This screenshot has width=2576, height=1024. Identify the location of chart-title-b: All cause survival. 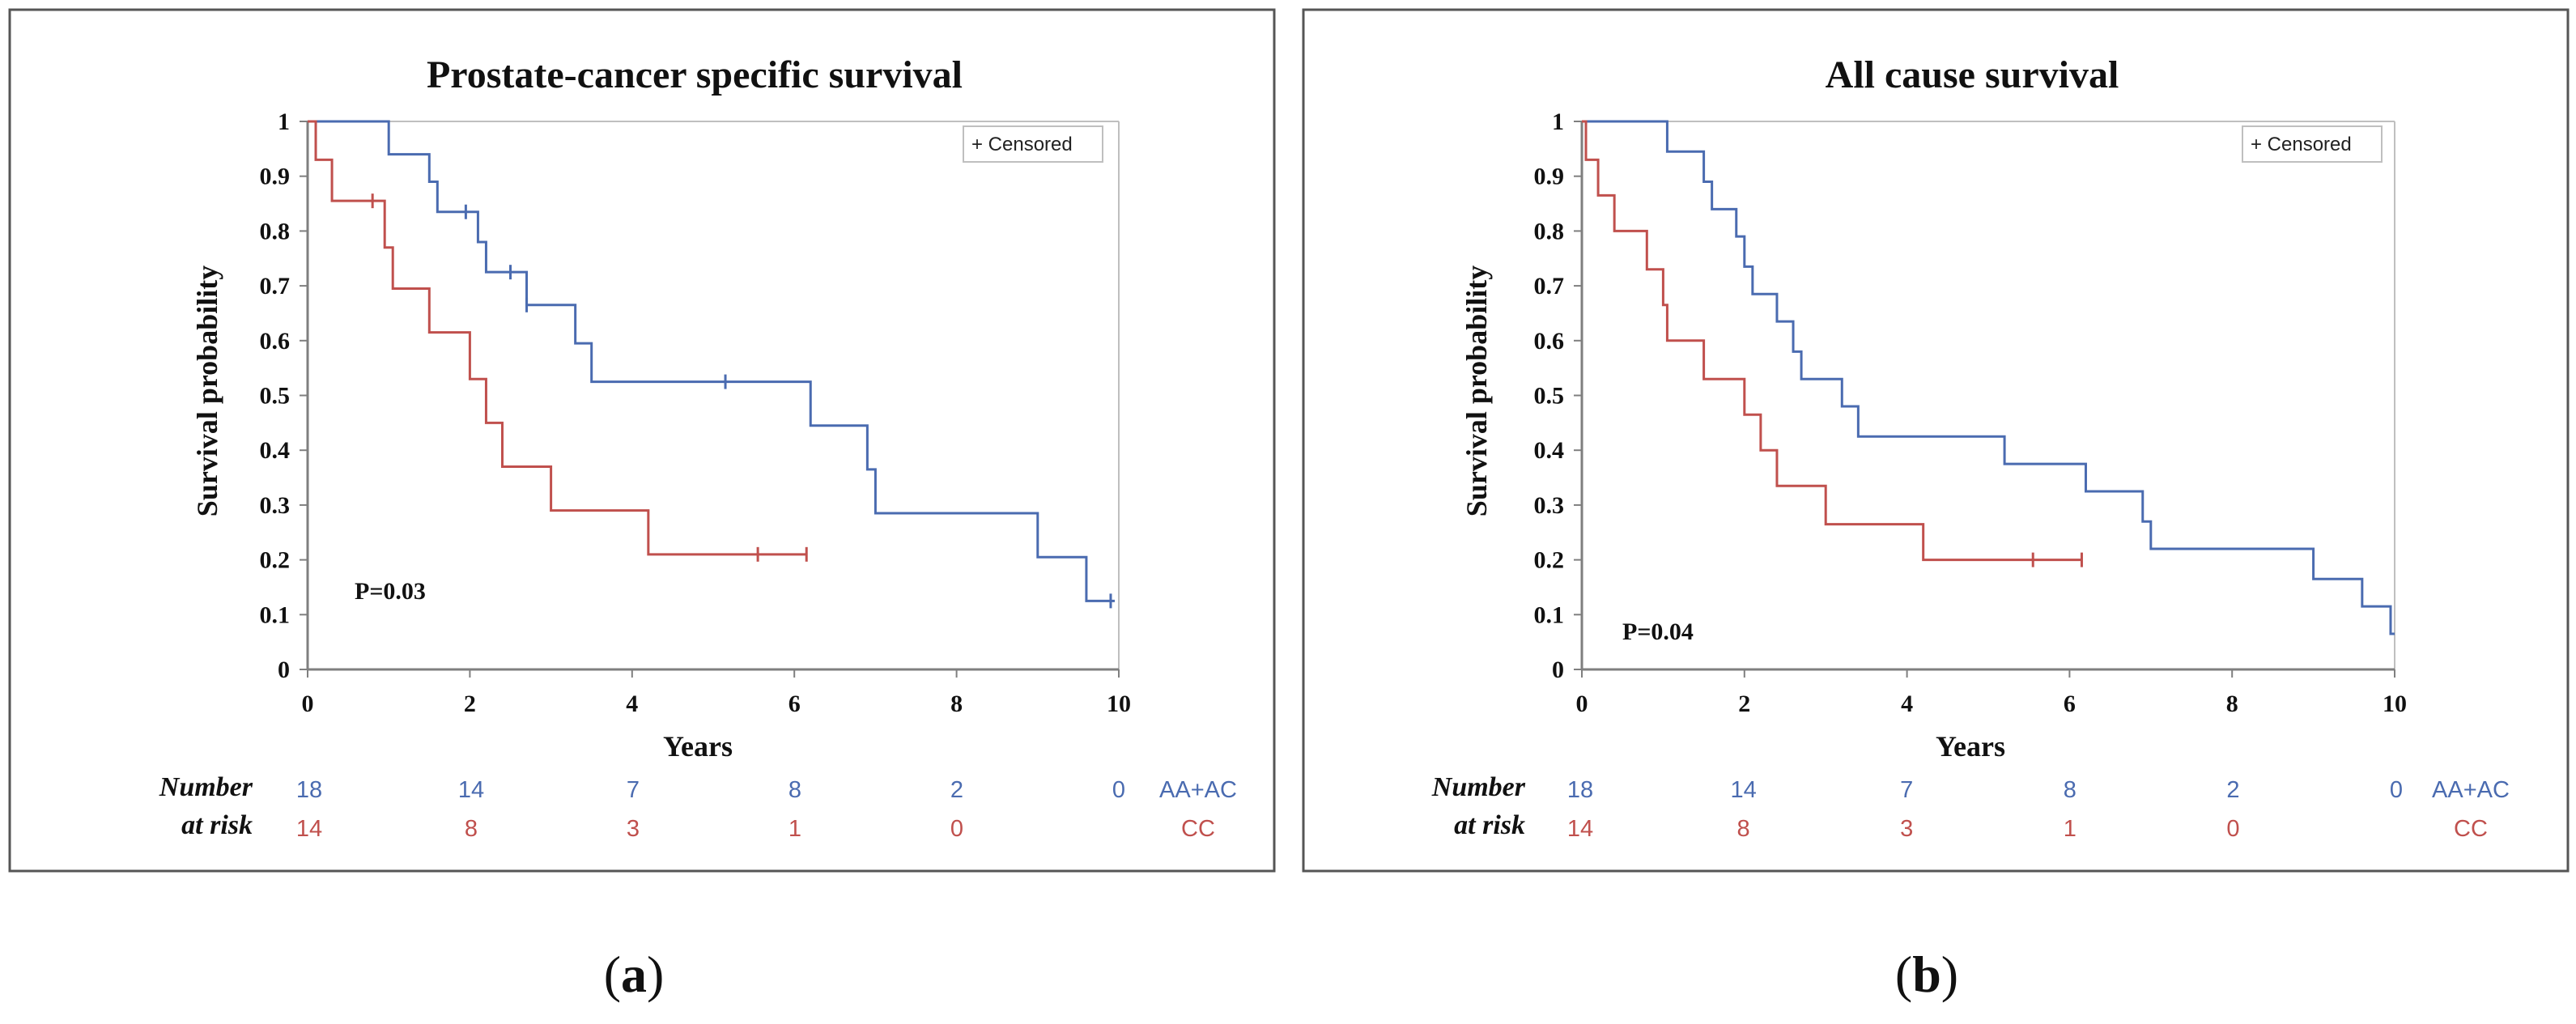
(1972, 74).